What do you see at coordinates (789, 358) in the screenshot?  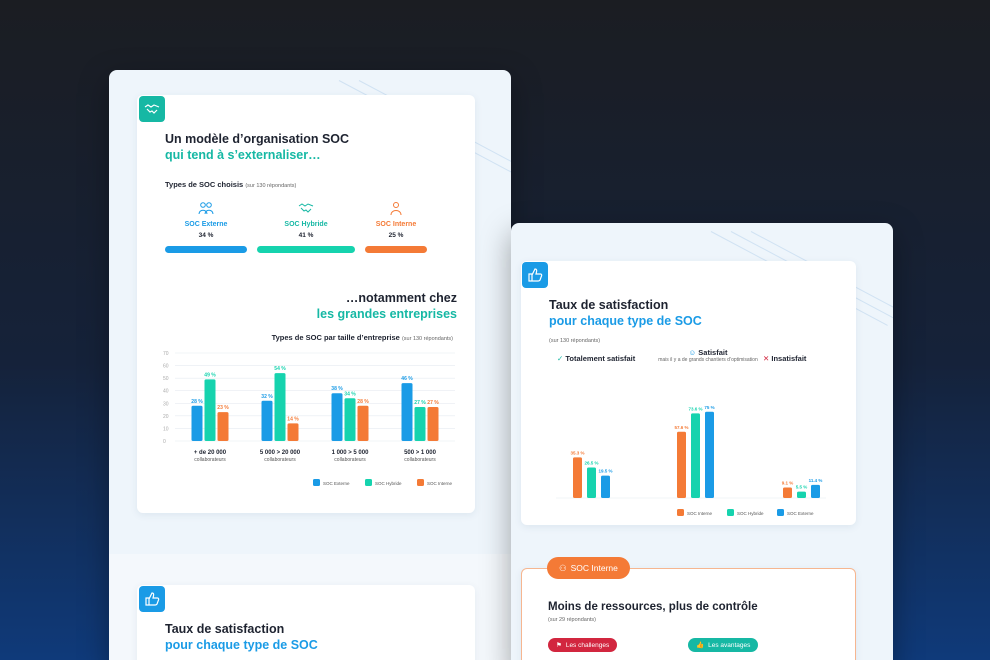 I see `header-label: Insatisfait` at bounding box center [789, 358].